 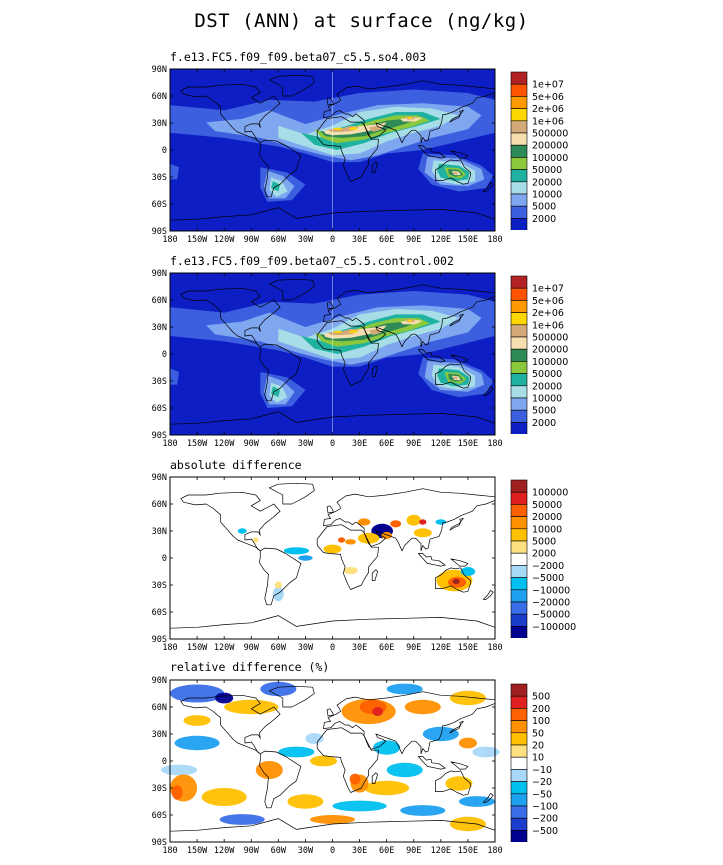 What do you see at coordinates (542, 770) in the screenshot?
I see `colorbar-label: −10` at bounding box center [542, 770].